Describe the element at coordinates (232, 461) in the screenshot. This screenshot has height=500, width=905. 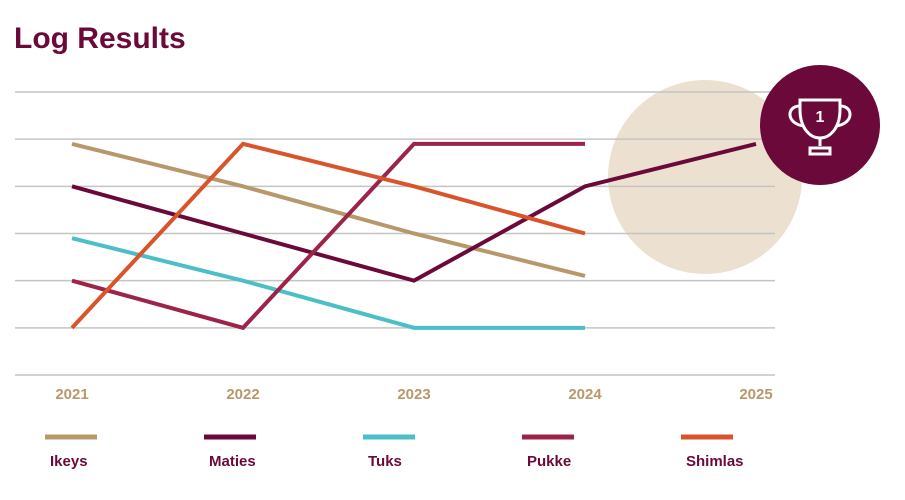
I see `legend-label: Maties` at that location.